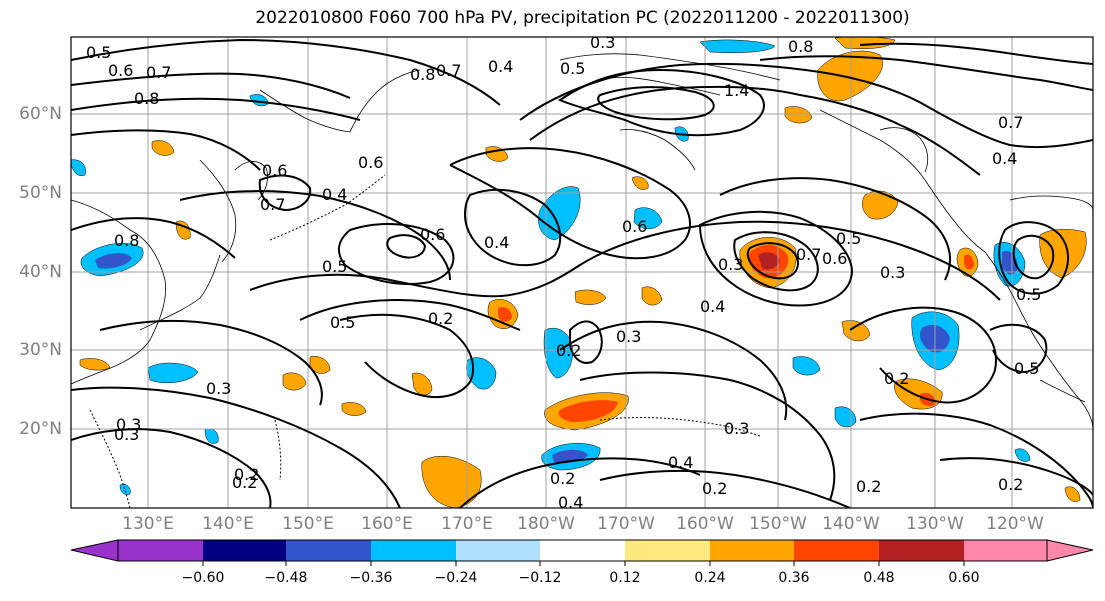 The width and height of the screenshot is (1105, 601). I want to click on colorbar-tick-label: 0.24, so click(710, 578).